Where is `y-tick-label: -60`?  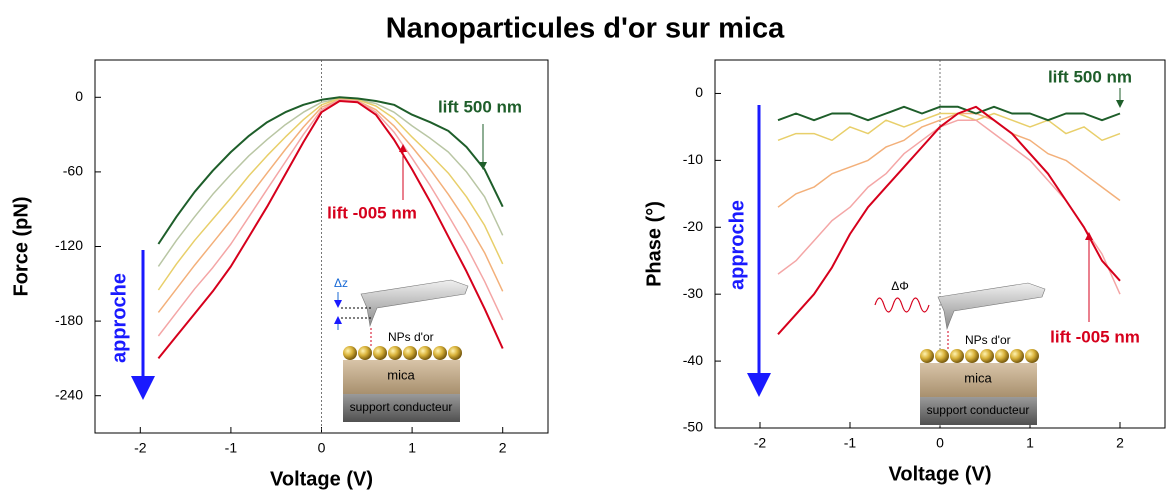 y-tick-label: -60 is located at coordinates (73, 171).